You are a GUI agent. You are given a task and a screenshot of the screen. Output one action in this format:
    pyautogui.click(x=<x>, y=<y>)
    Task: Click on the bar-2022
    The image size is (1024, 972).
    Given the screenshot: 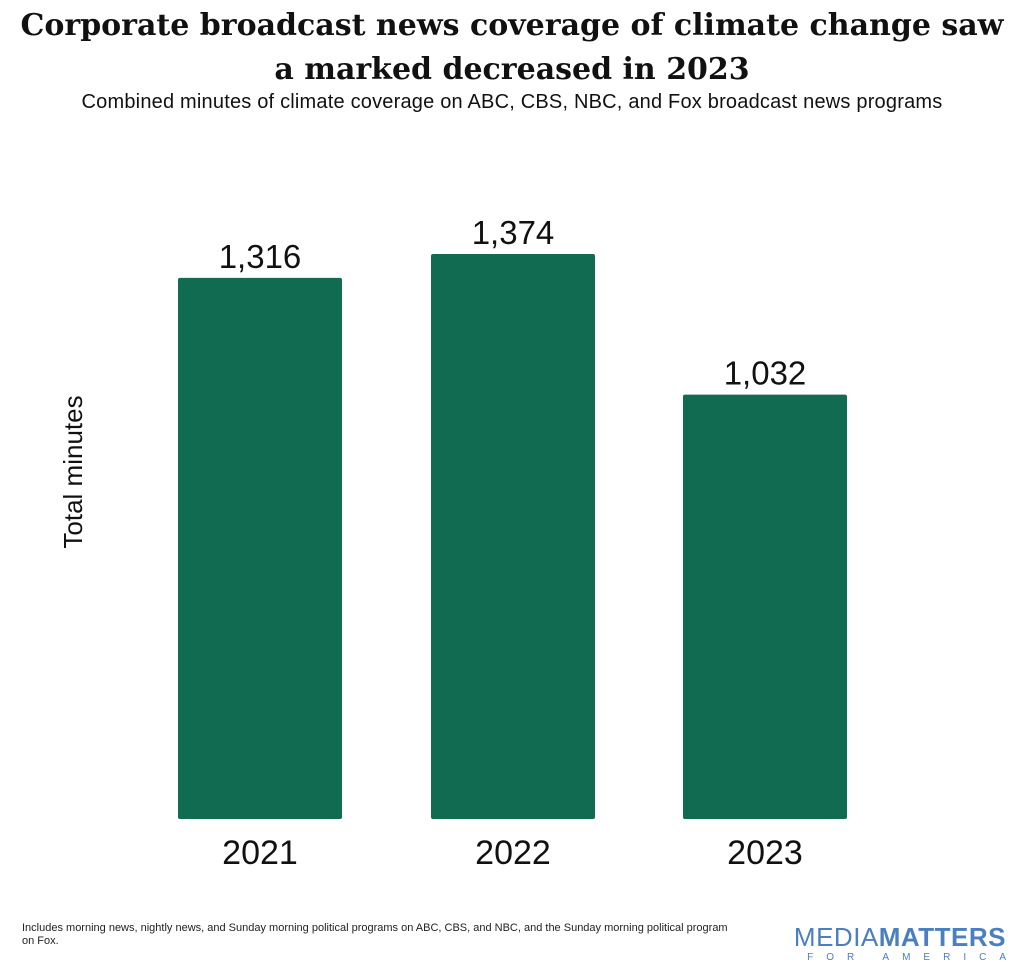 What is the action you would take?
    pyautogui.click(x=513, y=536)
    